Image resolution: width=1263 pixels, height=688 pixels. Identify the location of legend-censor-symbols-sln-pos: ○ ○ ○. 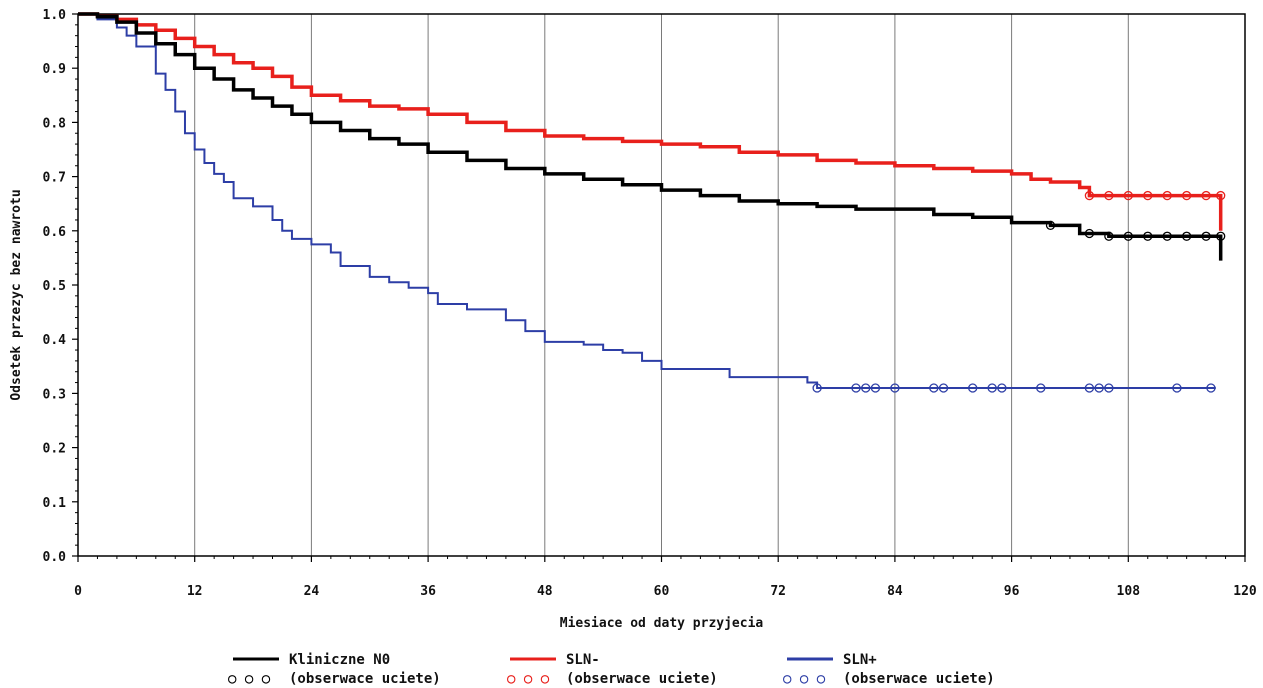
(804, 679).